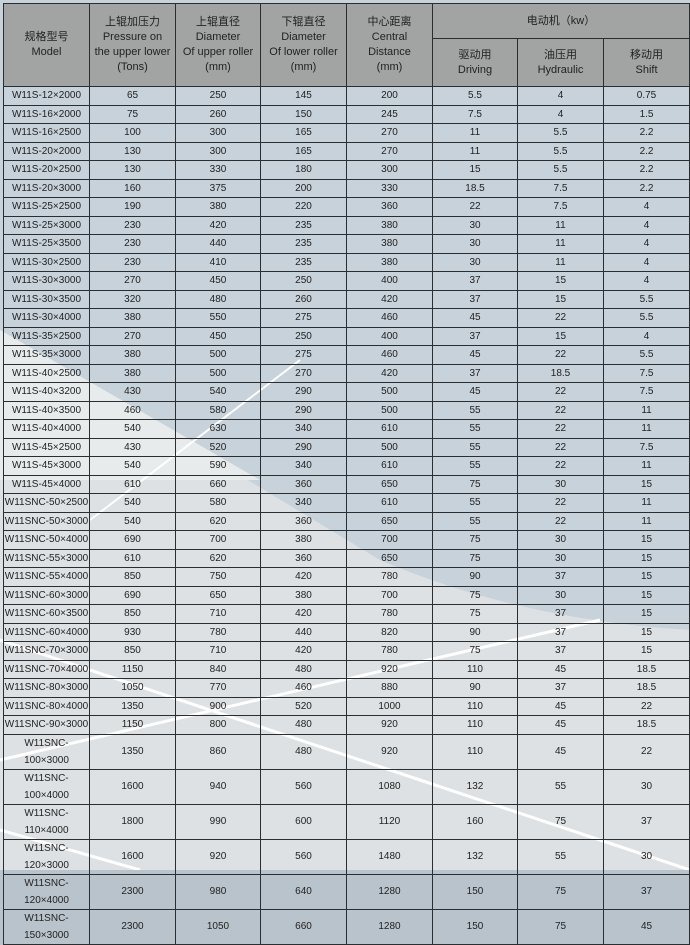 This screenshot has width=690, height=945. Describe the element at coordinates (46, 373) in the screenshot. I see `cell-model: W11S-40×2500` at that location.